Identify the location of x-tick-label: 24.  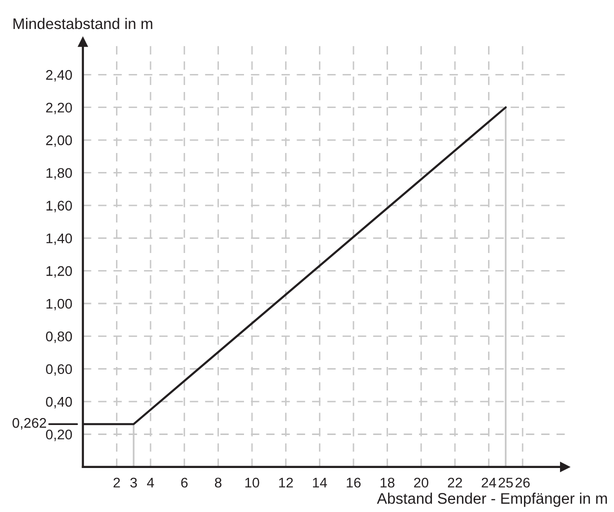
(489, 483).